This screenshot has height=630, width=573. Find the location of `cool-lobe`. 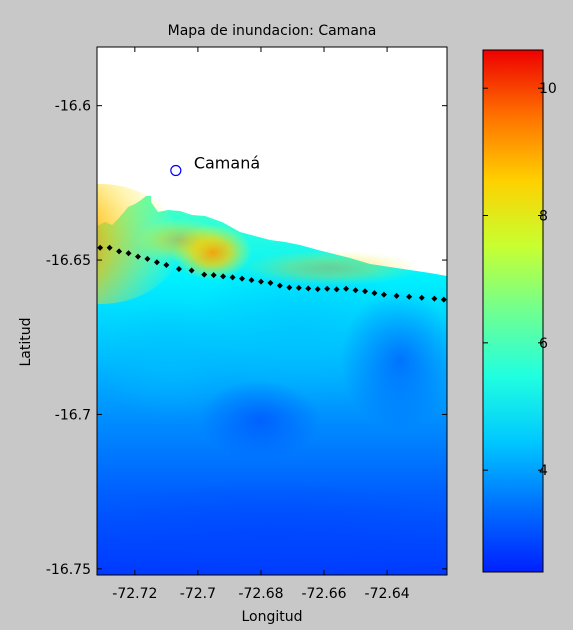

cool-lobe is located at coordinates (170, 360).